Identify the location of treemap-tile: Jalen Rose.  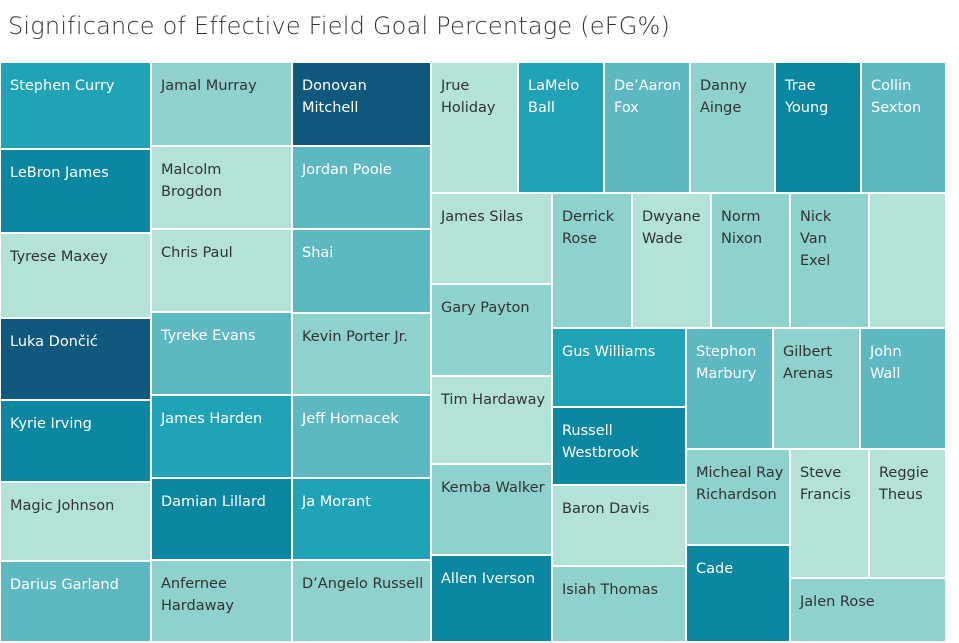
(868, 610).